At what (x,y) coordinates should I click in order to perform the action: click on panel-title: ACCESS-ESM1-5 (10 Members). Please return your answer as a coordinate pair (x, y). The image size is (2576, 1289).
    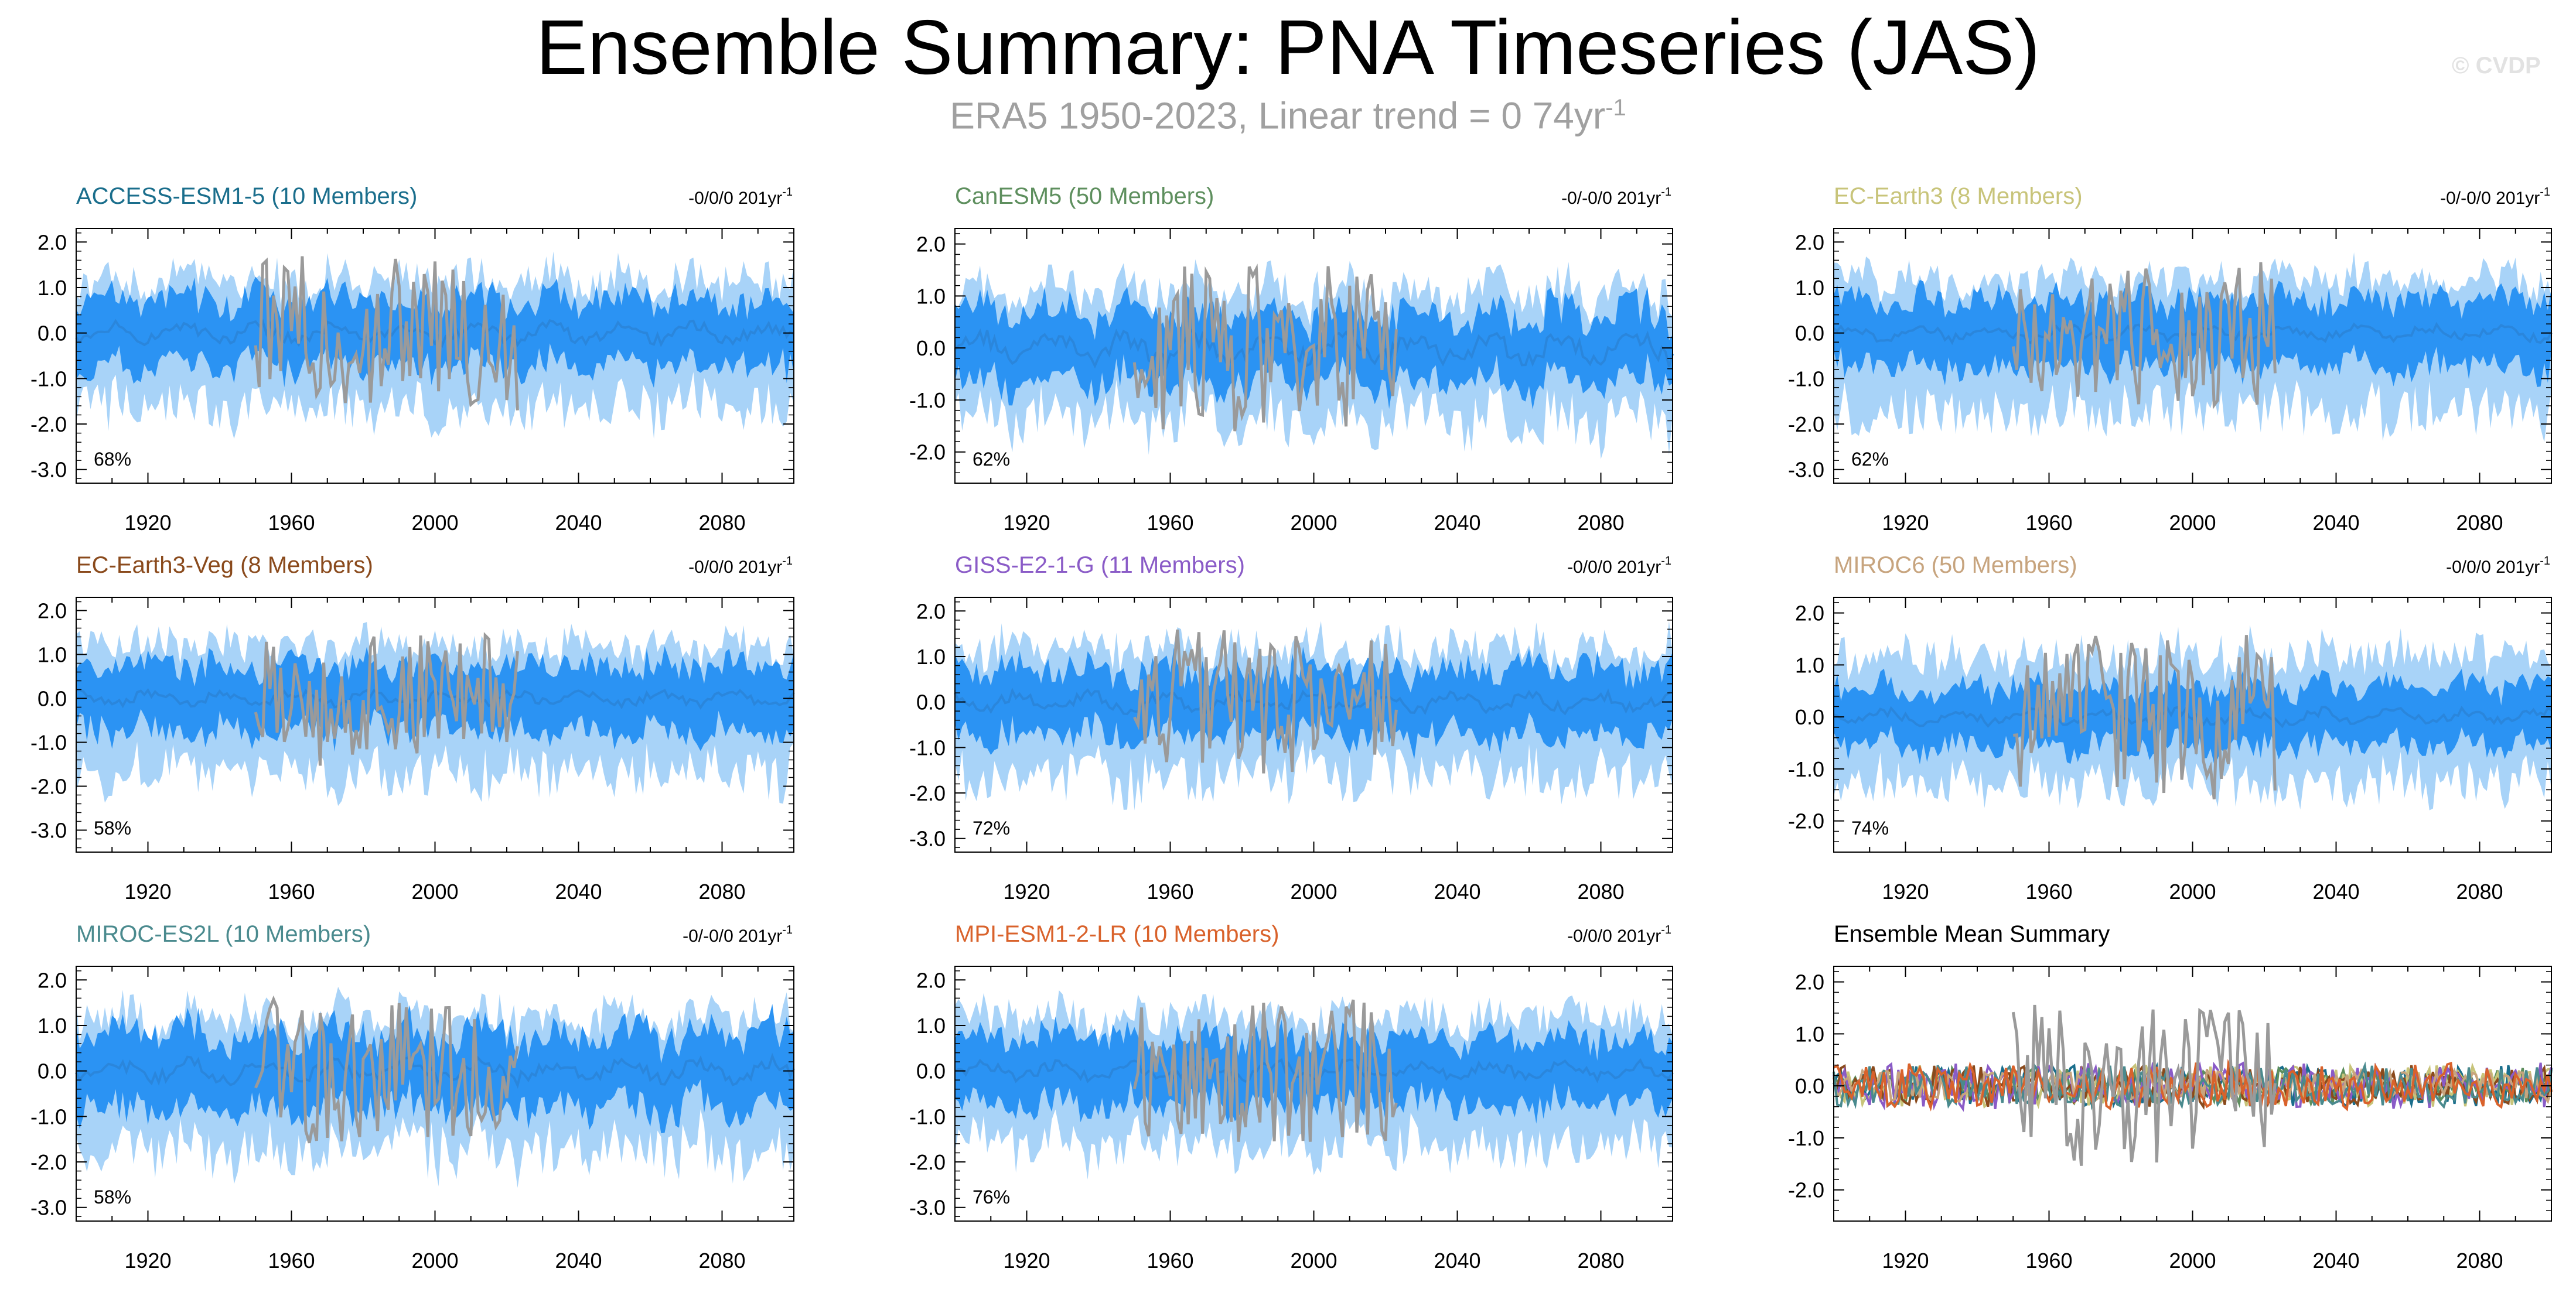
    Looking at the image, I should click on (246, 196).